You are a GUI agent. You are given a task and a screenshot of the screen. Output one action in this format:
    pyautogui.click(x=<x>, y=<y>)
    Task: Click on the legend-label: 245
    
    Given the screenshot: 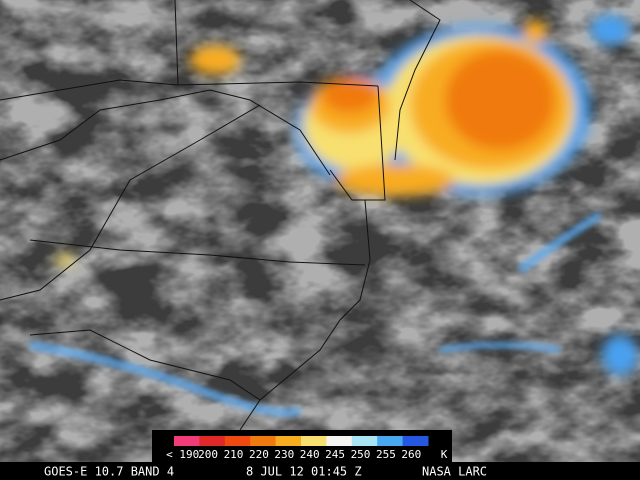 What is the action you would take?
    pyautogui.click(x=335, y=454)
    